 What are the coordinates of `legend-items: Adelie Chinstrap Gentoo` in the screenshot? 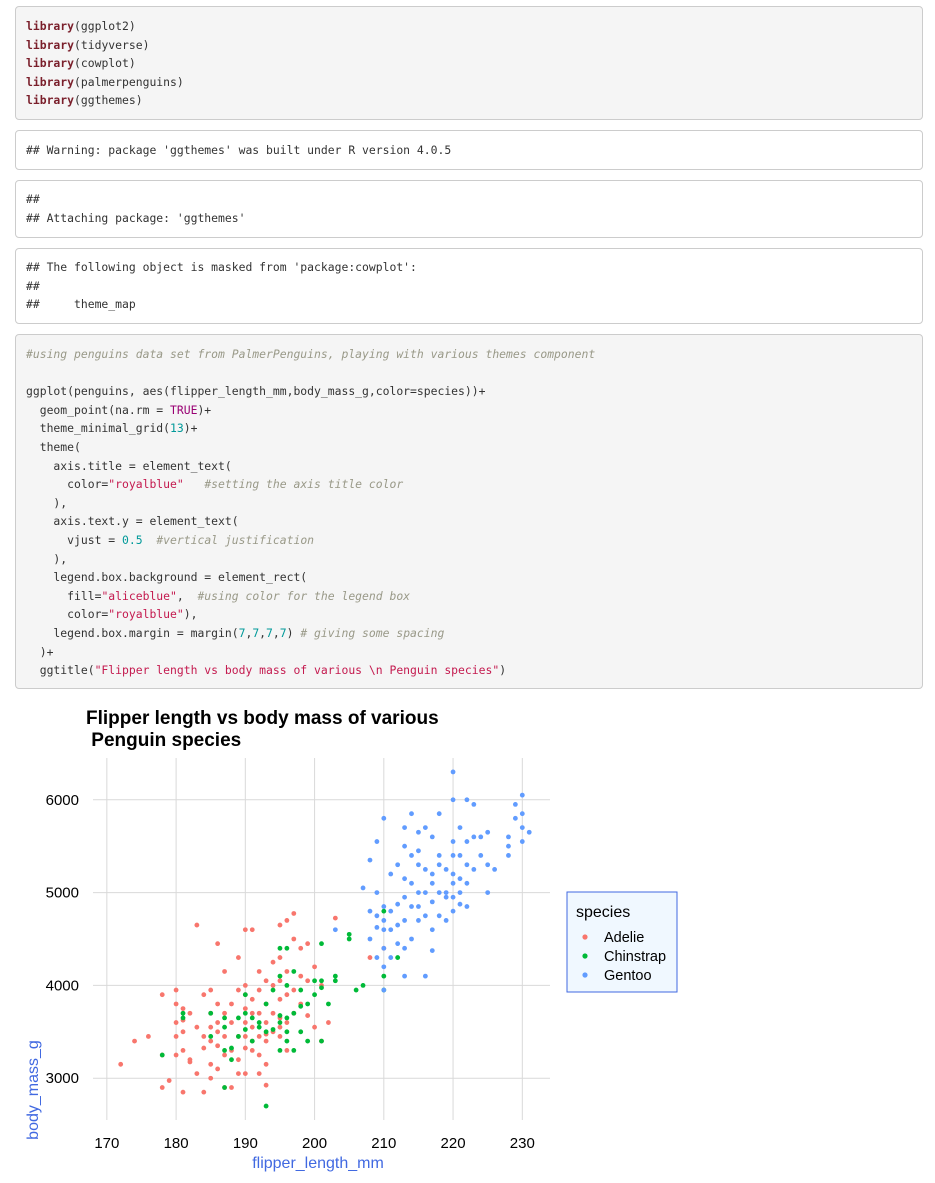 It's located at (624, 957).